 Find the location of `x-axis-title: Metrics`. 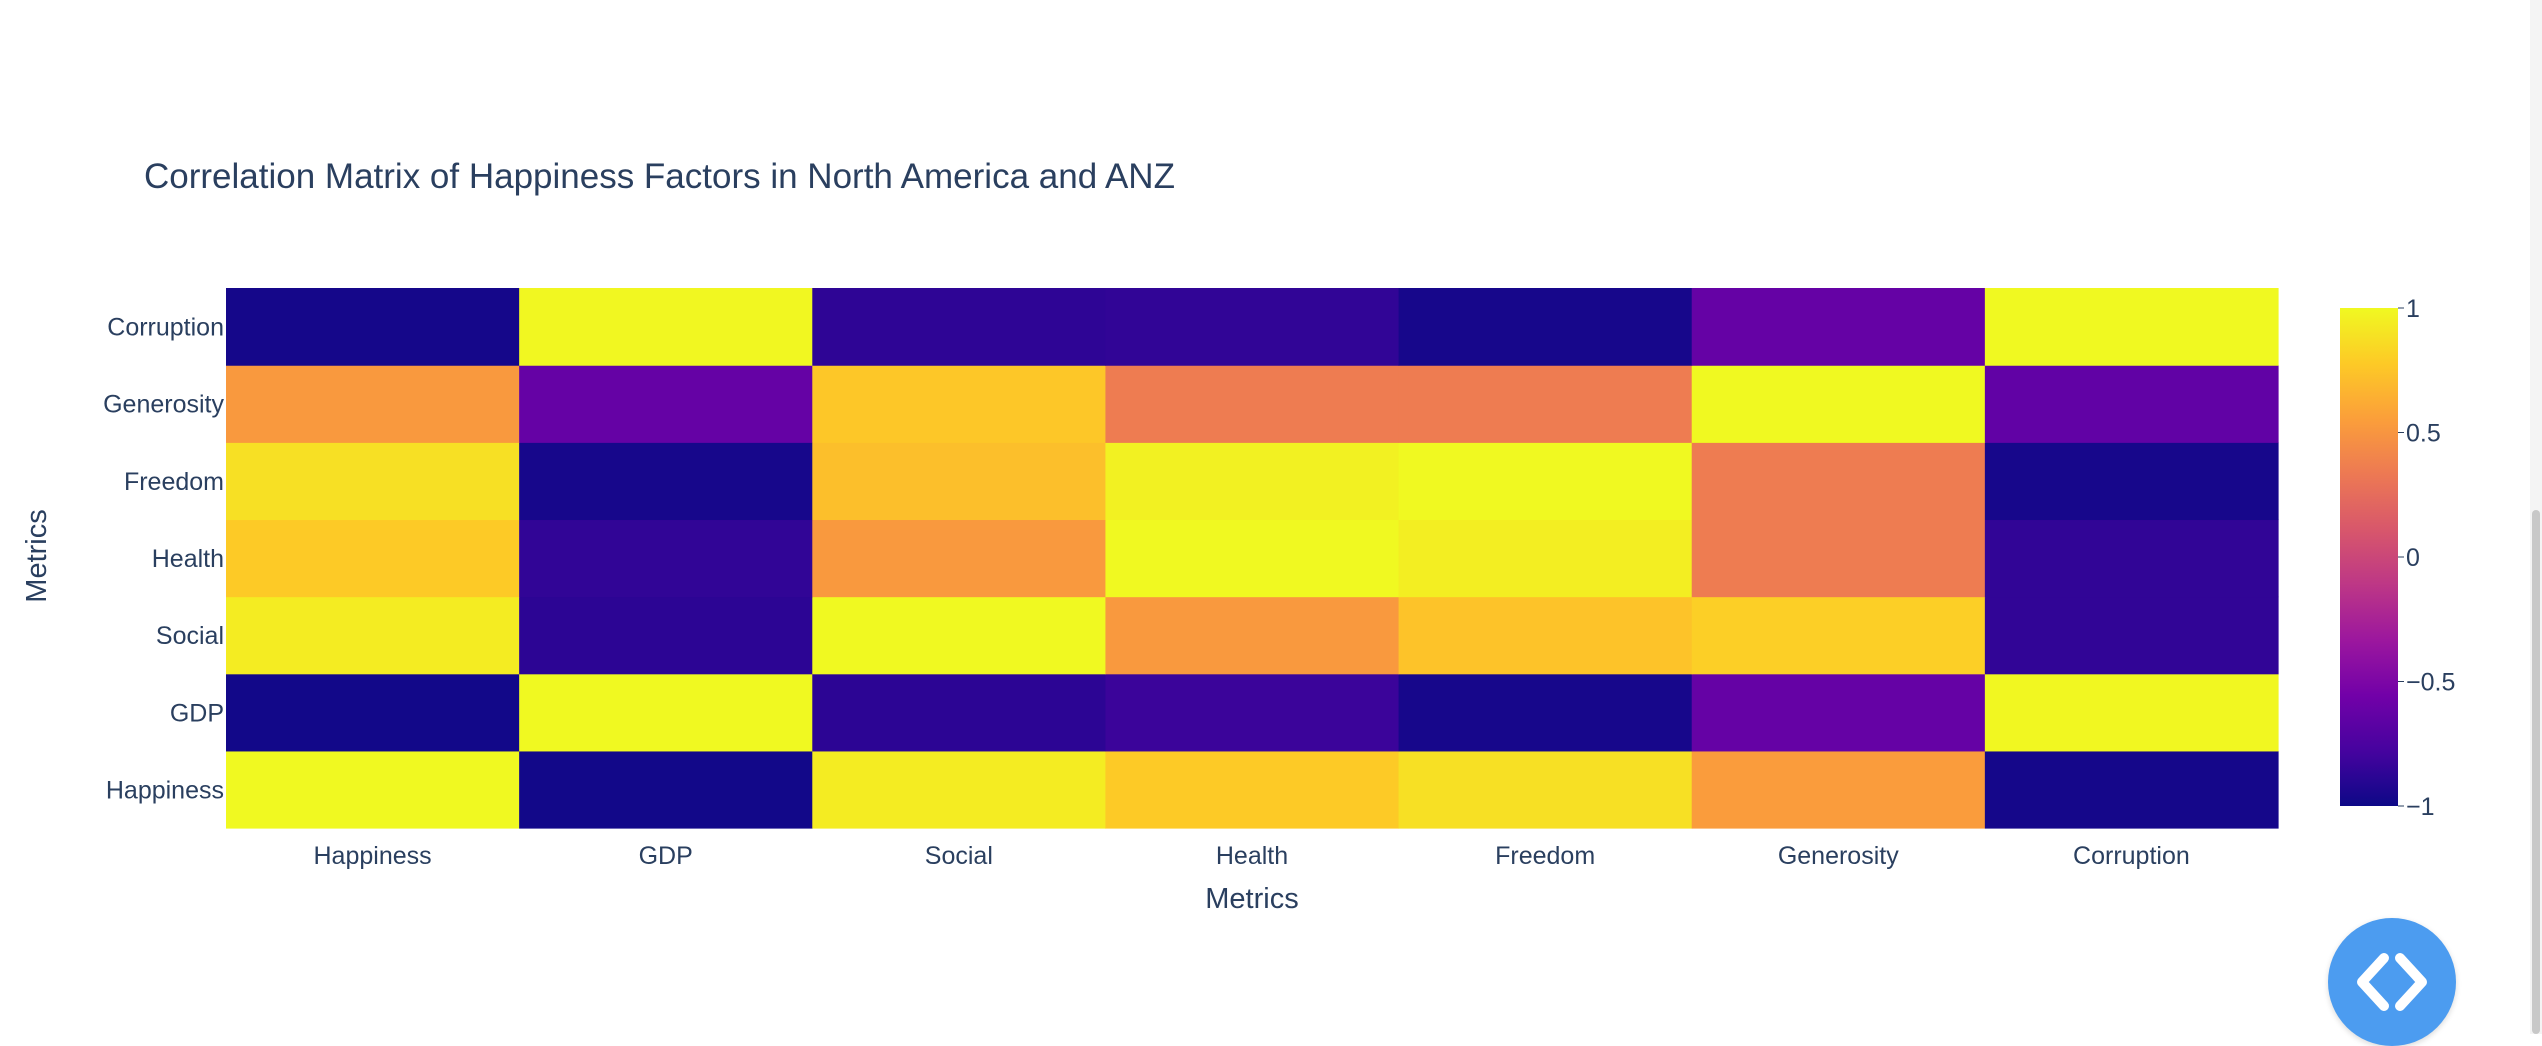

x-axis-title: Metrics is located at coordinates (1251, 899).